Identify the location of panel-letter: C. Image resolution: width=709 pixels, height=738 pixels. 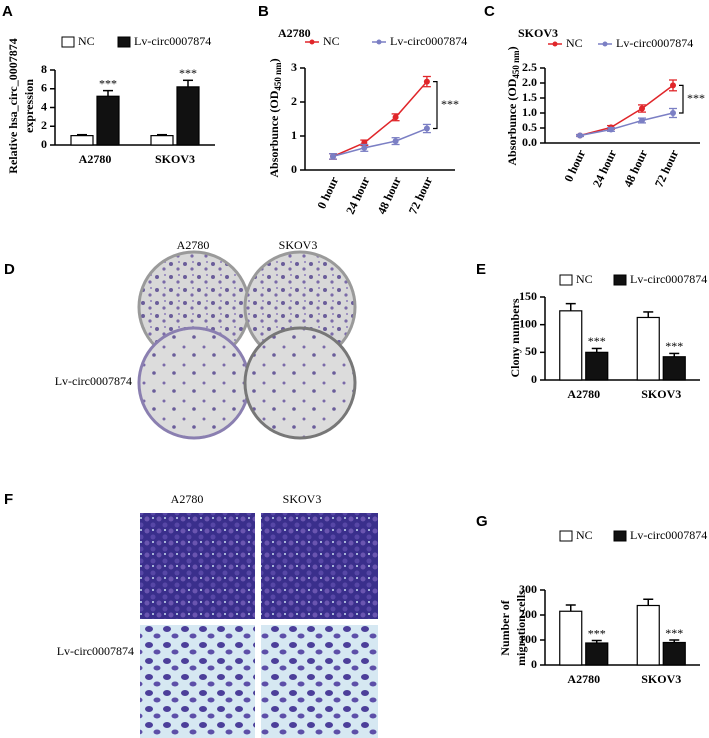
(489, 11).